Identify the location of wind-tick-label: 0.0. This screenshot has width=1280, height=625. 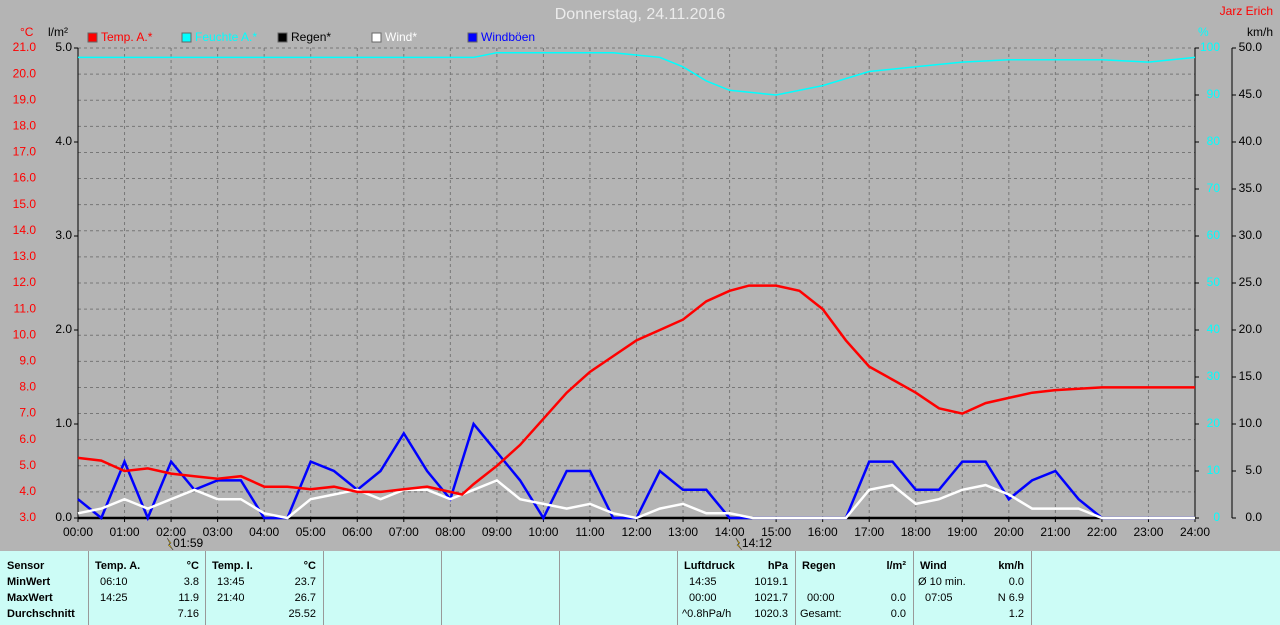
(1253, 517).